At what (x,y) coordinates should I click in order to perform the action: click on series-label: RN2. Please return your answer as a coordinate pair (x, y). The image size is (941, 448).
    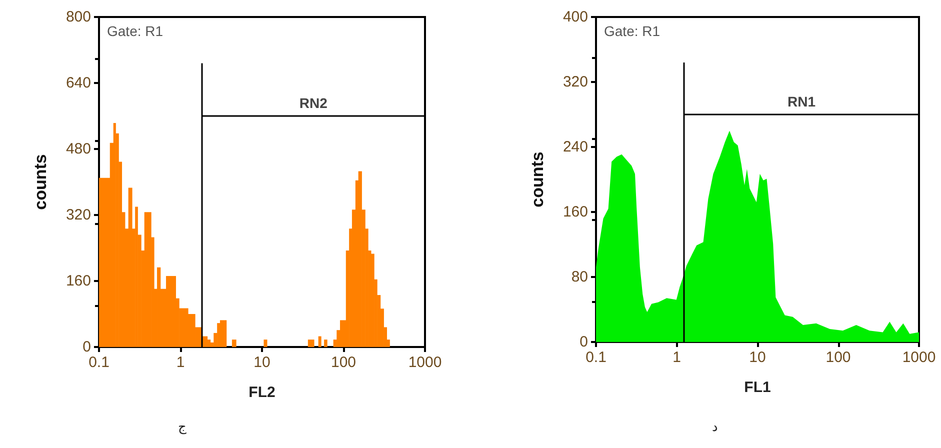
    Looking at the image, I should click on (313, 103).